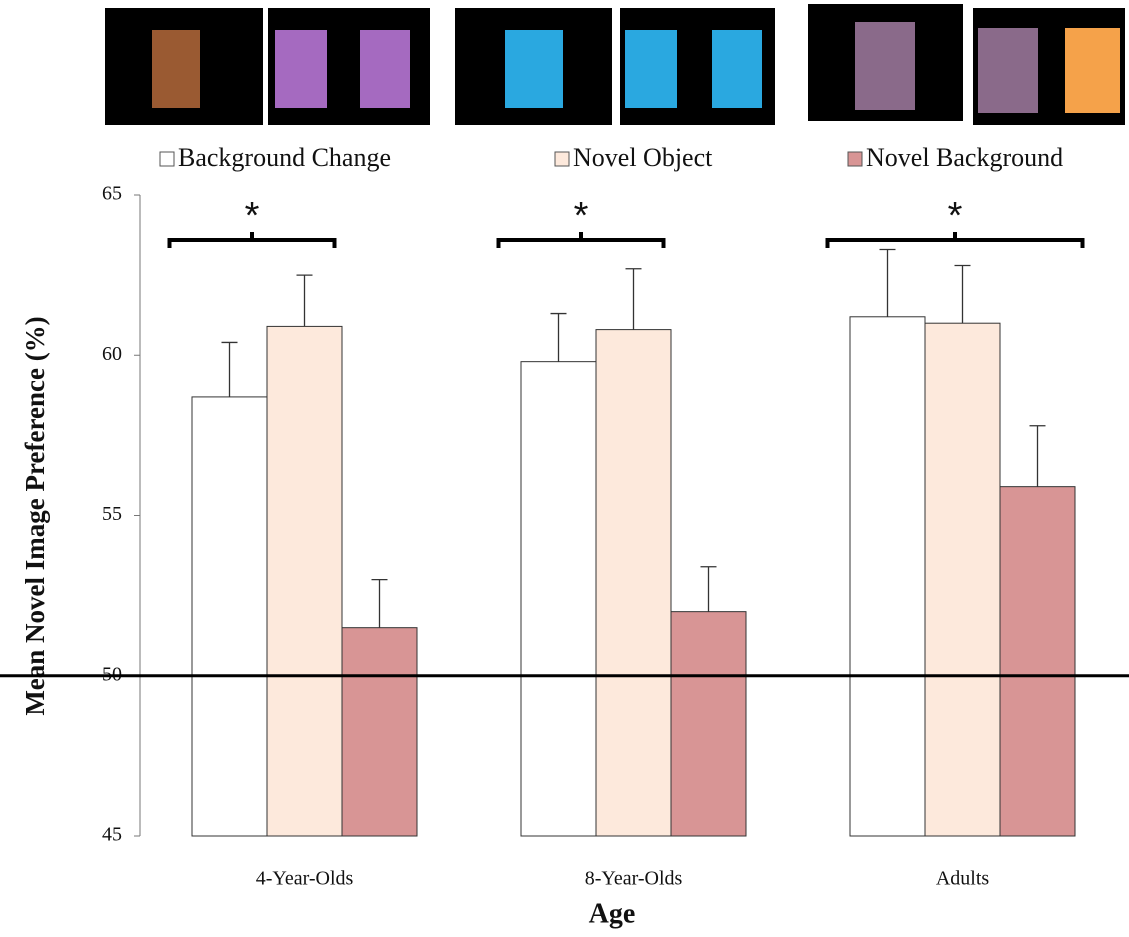  I want to click on y-tick-label: 45, so click(112, 835).